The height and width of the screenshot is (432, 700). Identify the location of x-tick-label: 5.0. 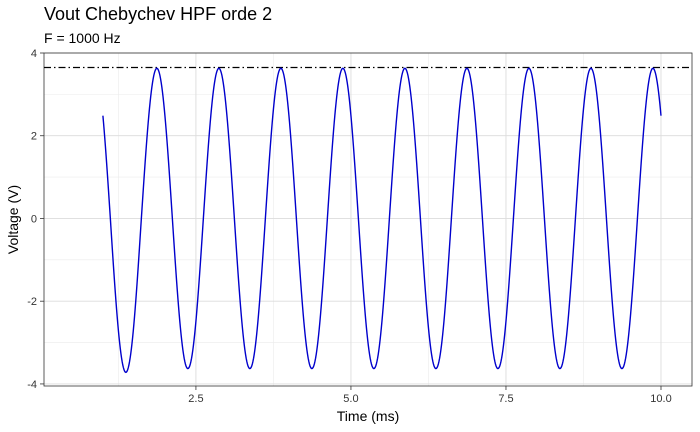
(350, 399).